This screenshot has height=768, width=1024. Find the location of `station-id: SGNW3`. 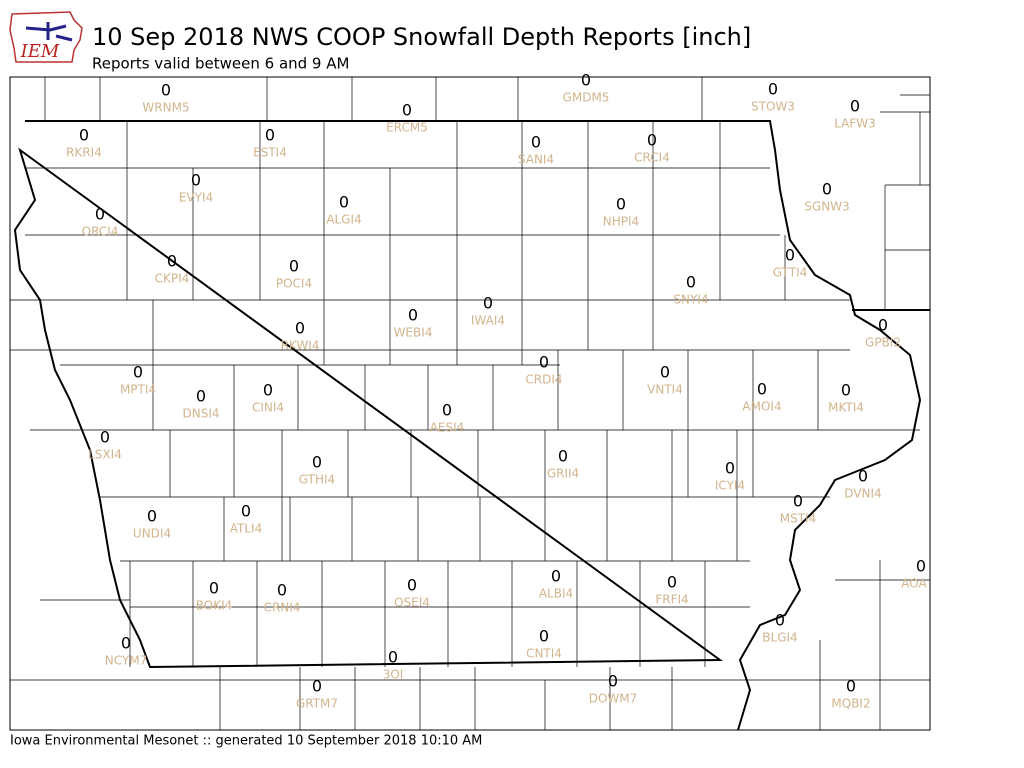

station-id: SGNW3 is located at coordinates (826, 207).